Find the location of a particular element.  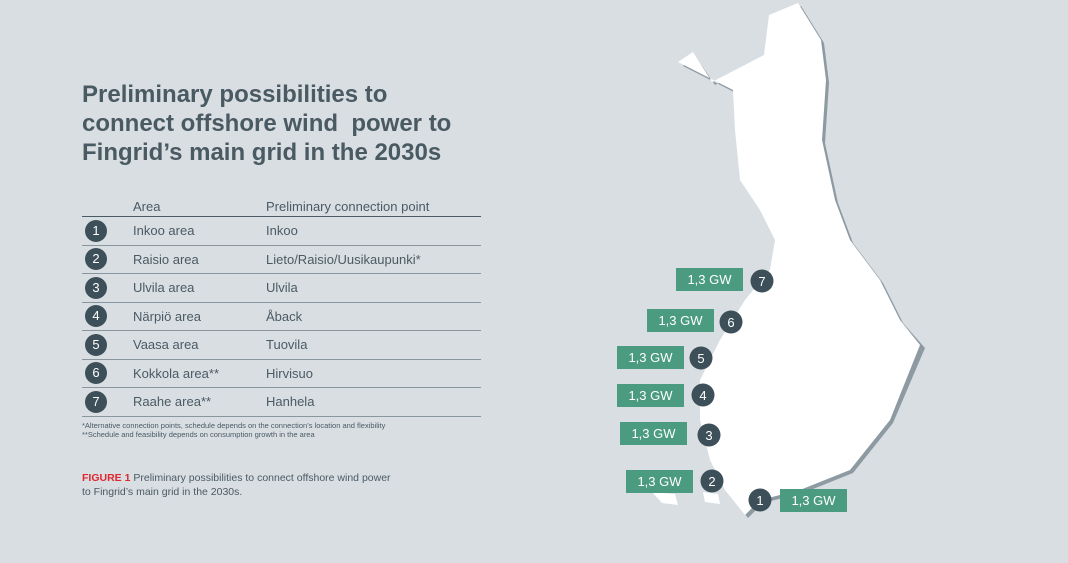

table-cell: Hirvisuo is located at coordinates (373, 373).